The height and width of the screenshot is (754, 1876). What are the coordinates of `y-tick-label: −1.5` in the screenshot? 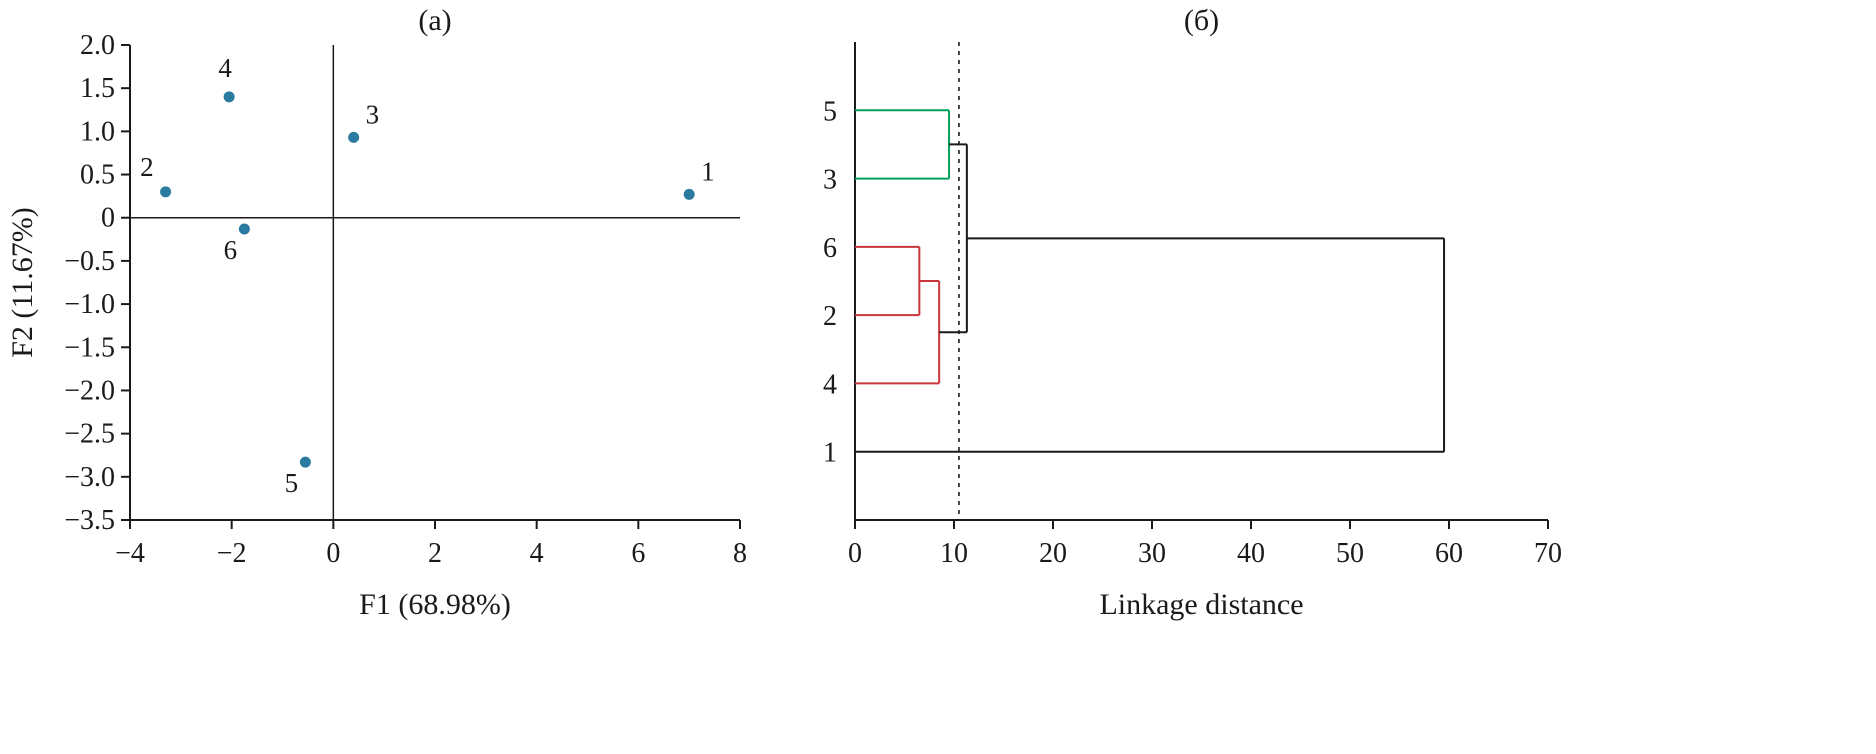 It's located at (89, 347).